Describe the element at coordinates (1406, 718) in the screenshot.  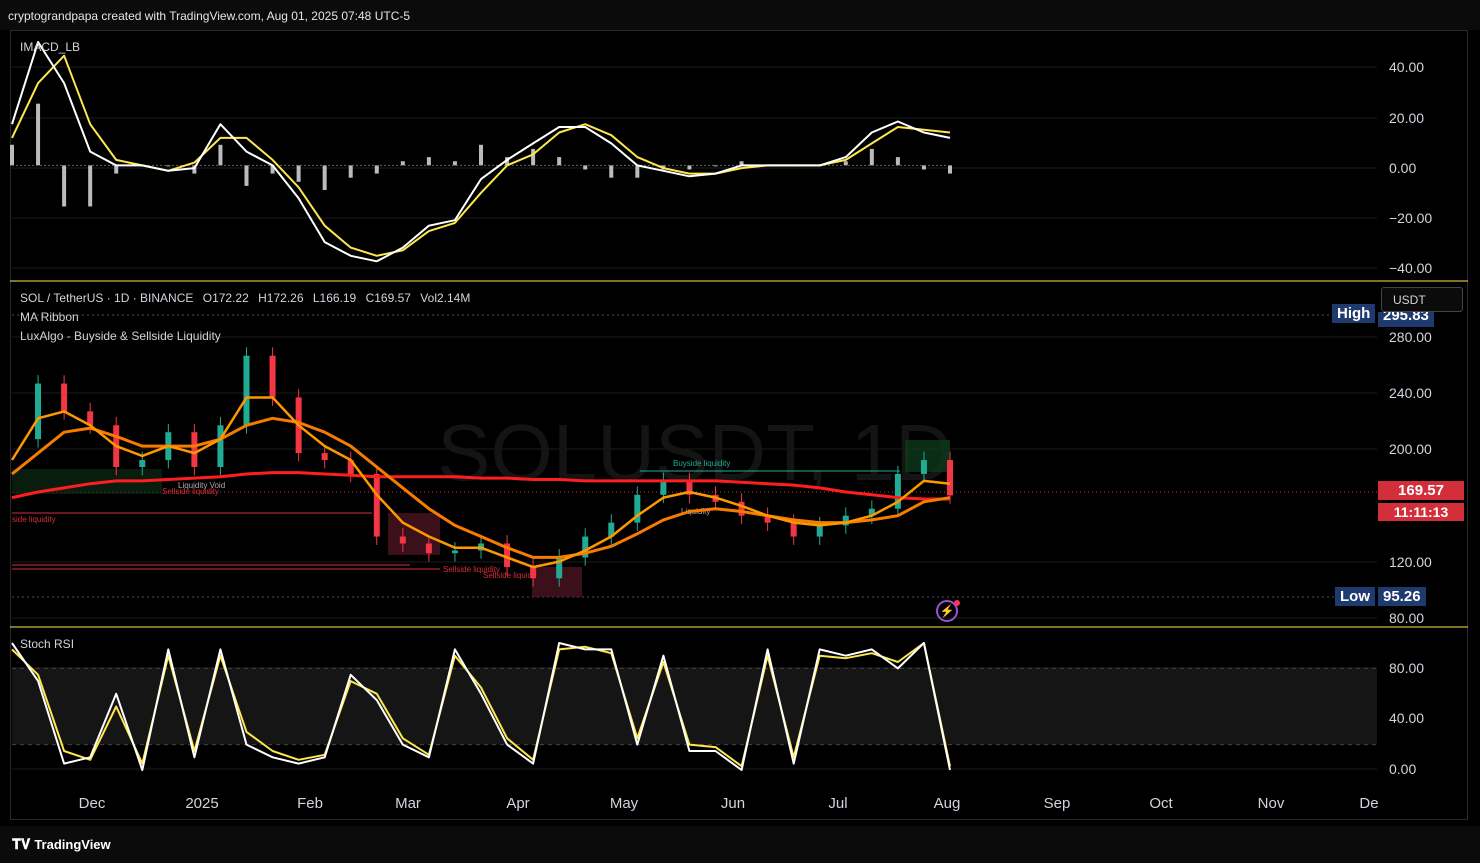
I see `y-axis-tick-label: 40.00` at that location.